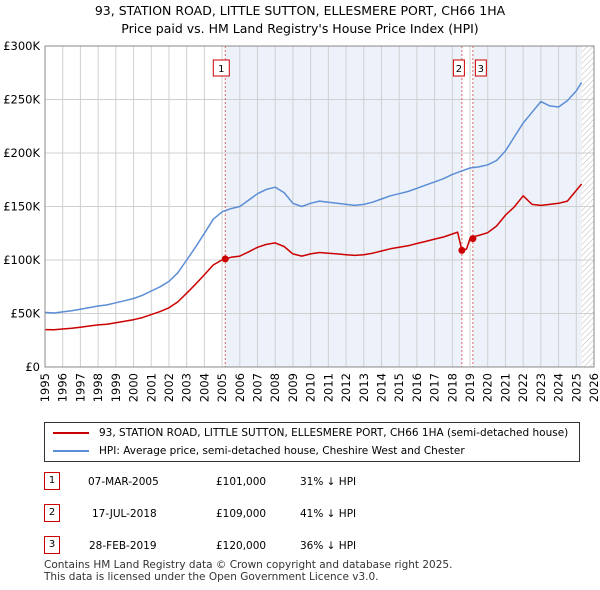 This screenshot has width=600, height=590. Describe the element at coordinates (21, 260) in the screenshot. I see `y-tick-label: £100K` at that location.